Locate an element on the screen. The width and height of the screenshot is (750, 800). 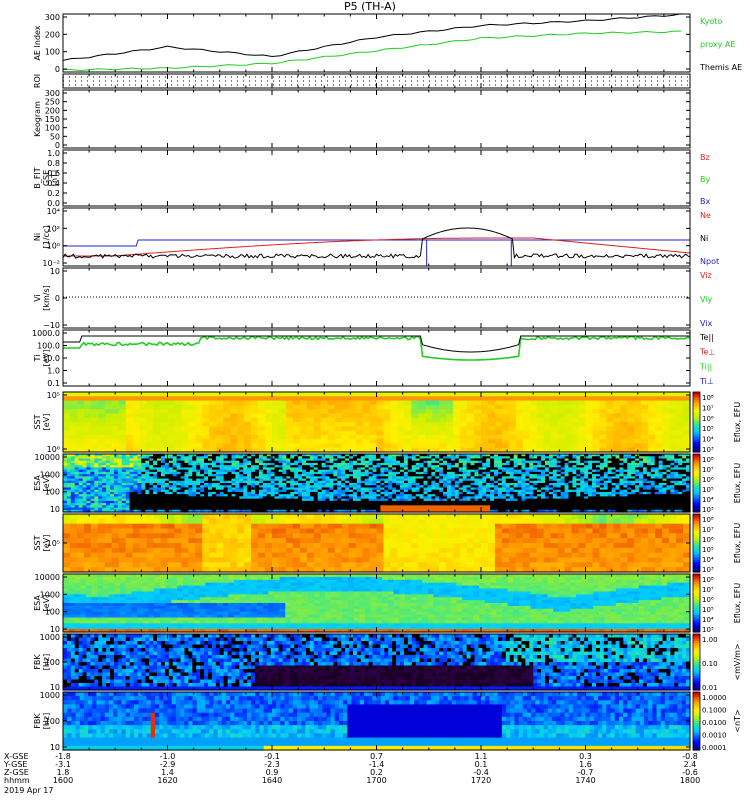
esa-electron-spectrogram is located at coordinates (377, 603).